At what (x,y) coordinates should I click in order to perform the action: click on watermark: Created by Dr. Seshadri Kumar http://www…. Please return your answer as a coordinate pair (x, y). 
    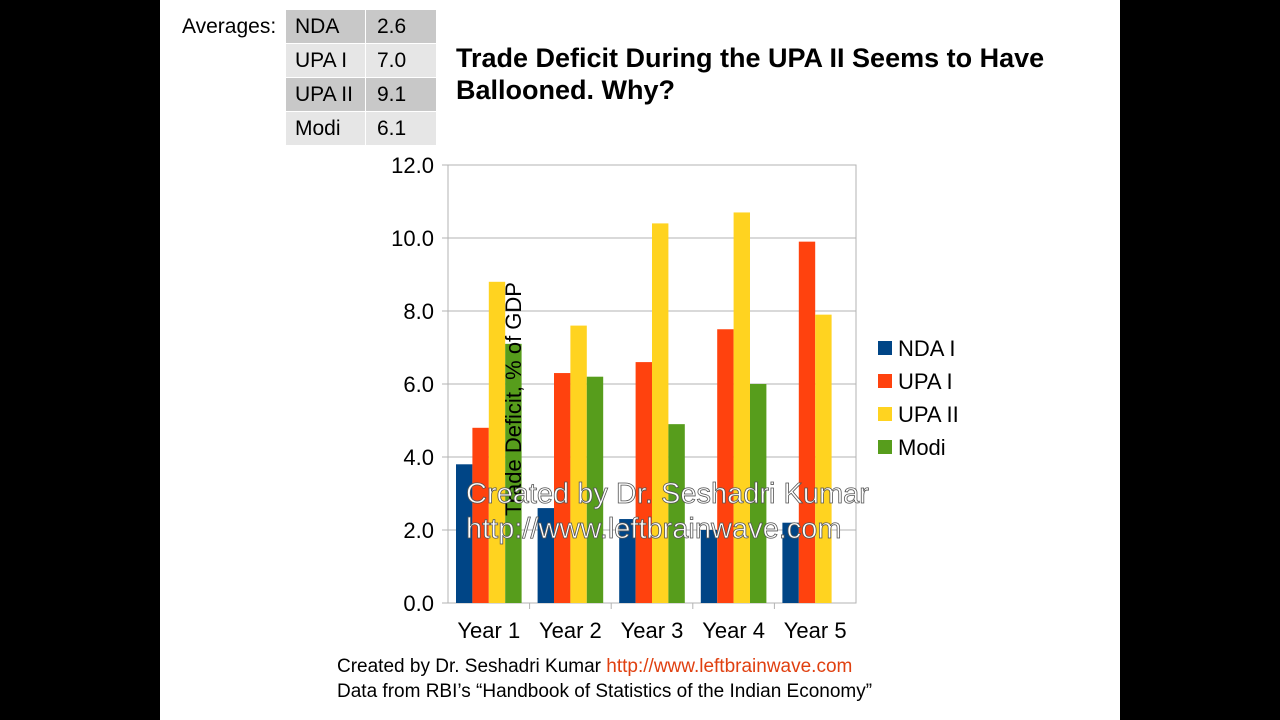
    Looking at the image, I should click on (668, 512).